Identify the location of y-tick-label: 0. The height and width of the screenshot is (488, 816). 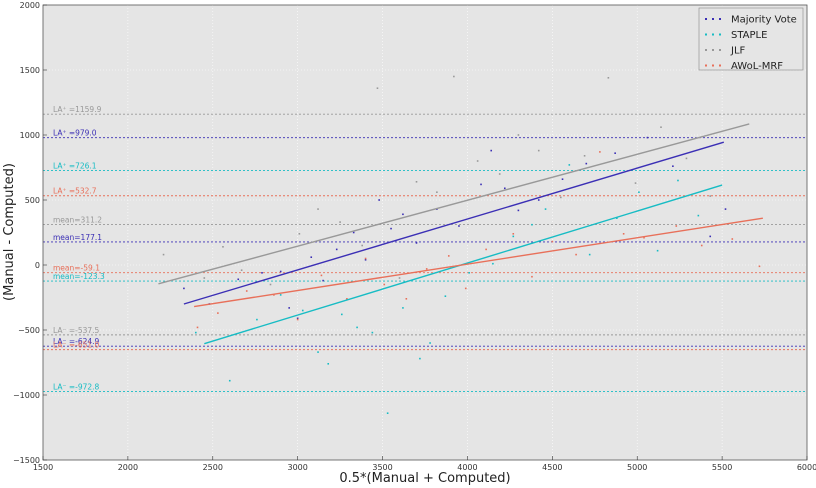
(37, 265).